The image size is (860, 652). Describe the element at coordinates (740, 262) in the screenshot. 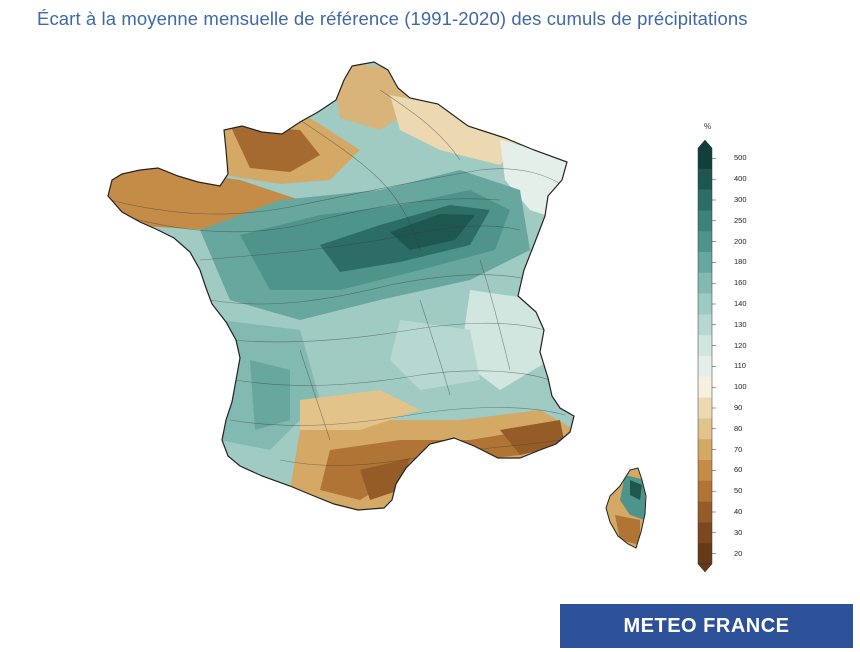

I see `legend-tick-label: 180` at that location.